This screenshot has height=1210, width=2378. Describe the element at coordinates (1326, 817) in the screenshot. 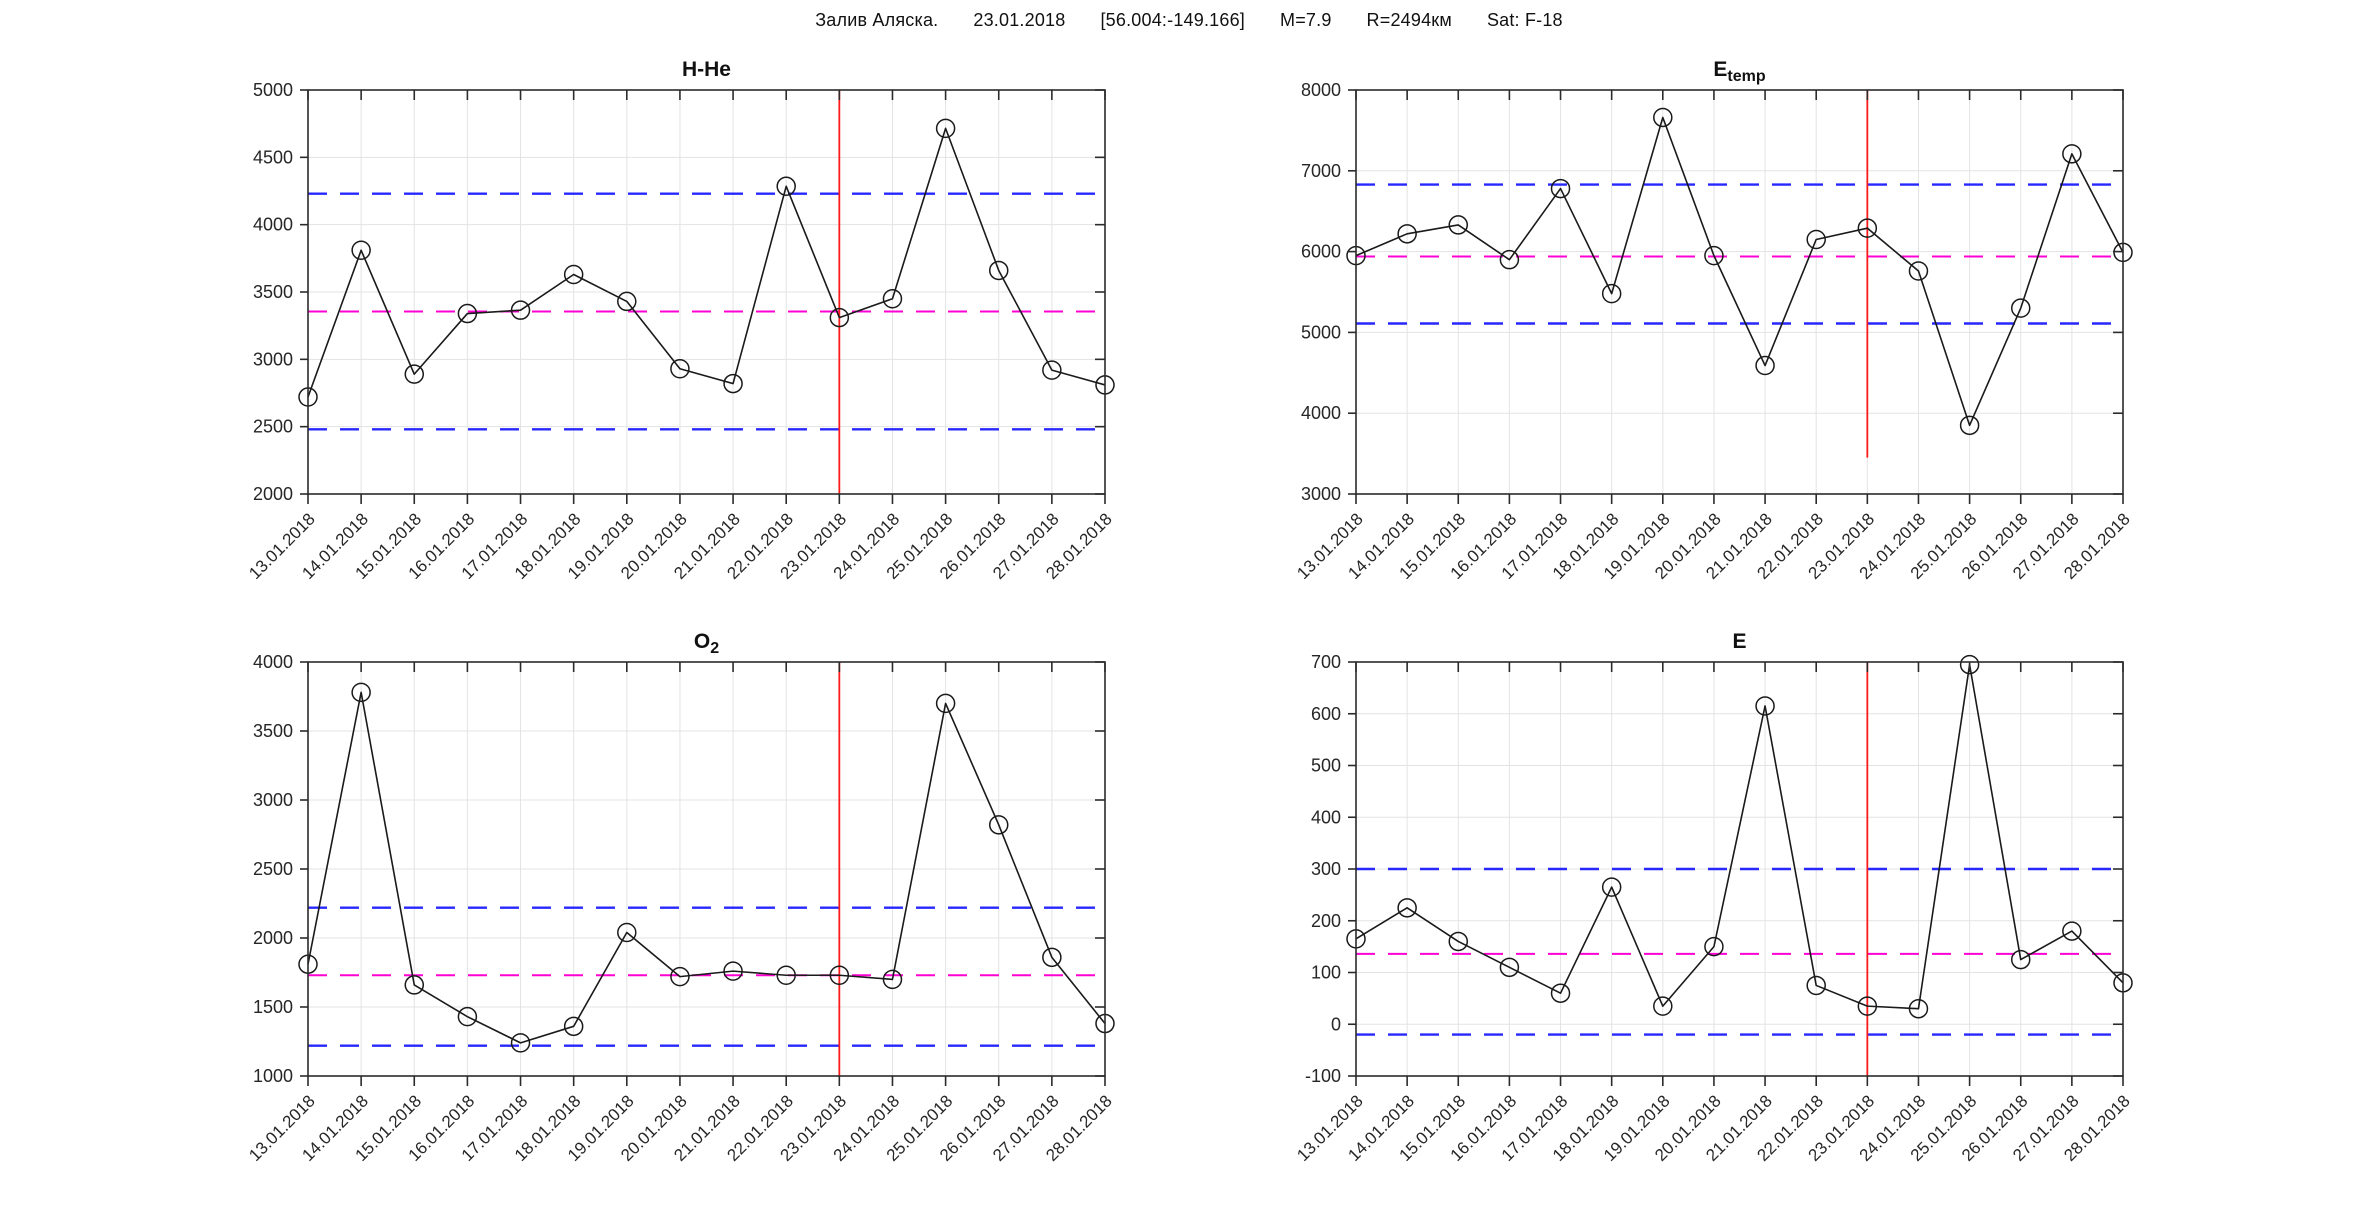

I see `y-tick-label: 400` at that location.